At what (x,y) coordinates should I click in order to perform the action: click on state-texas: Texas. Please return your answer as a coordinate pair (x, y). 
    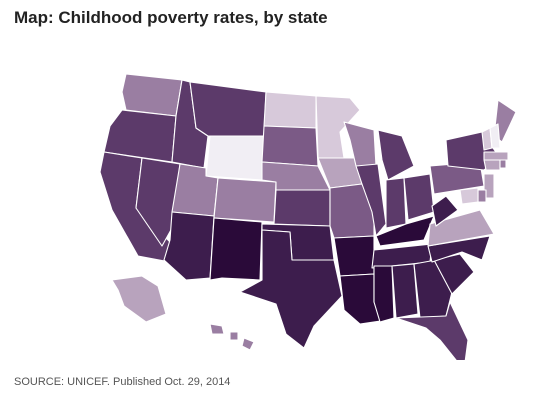
    Looking at the image, I should click on (291, 289).